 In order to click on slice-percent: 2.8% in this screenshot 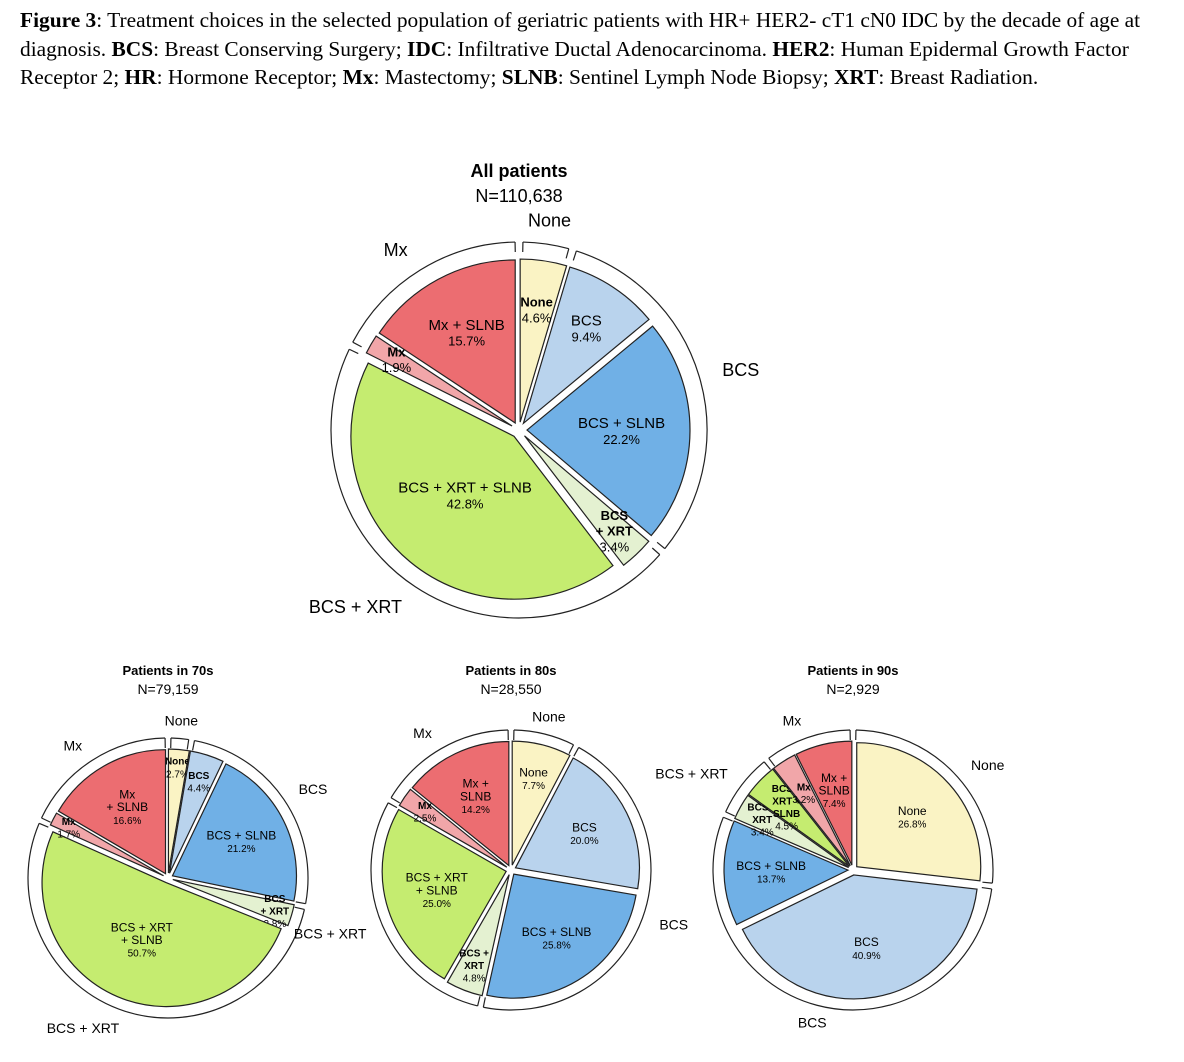, I will do `click(274, 924)`.